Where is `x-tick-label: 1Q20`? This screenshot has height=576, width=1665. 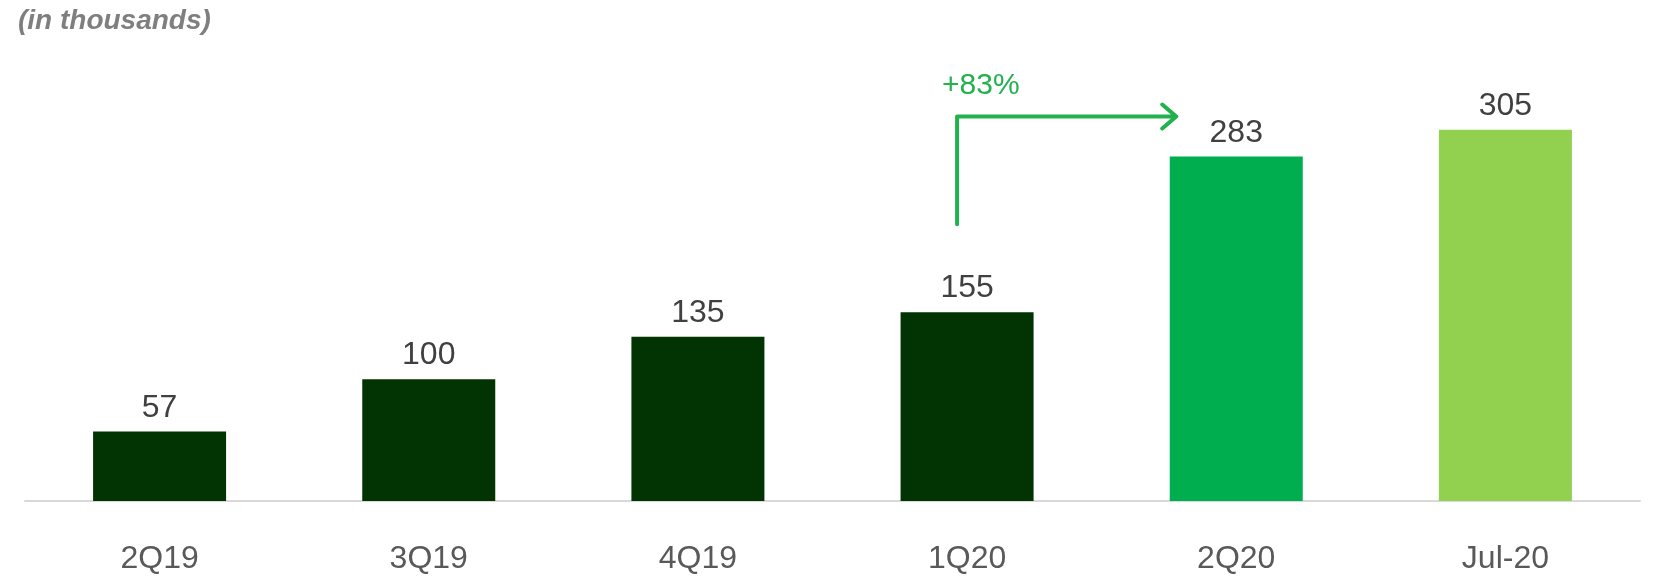 x-tick-label: 1Q20 is located at coordinates (967, 557).